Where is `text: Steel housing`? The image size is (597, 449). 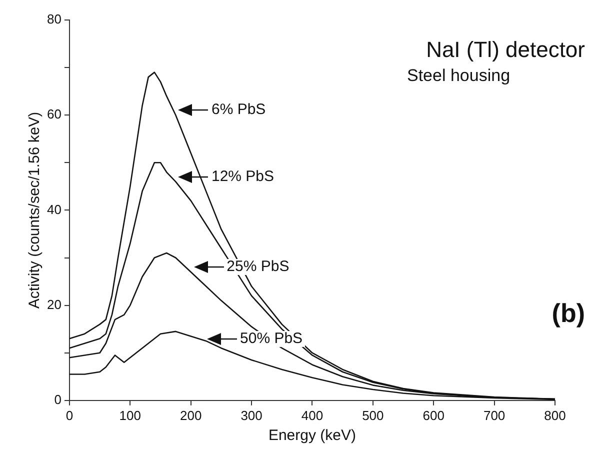
text: Steel housing is located at coordinates (458, 76).